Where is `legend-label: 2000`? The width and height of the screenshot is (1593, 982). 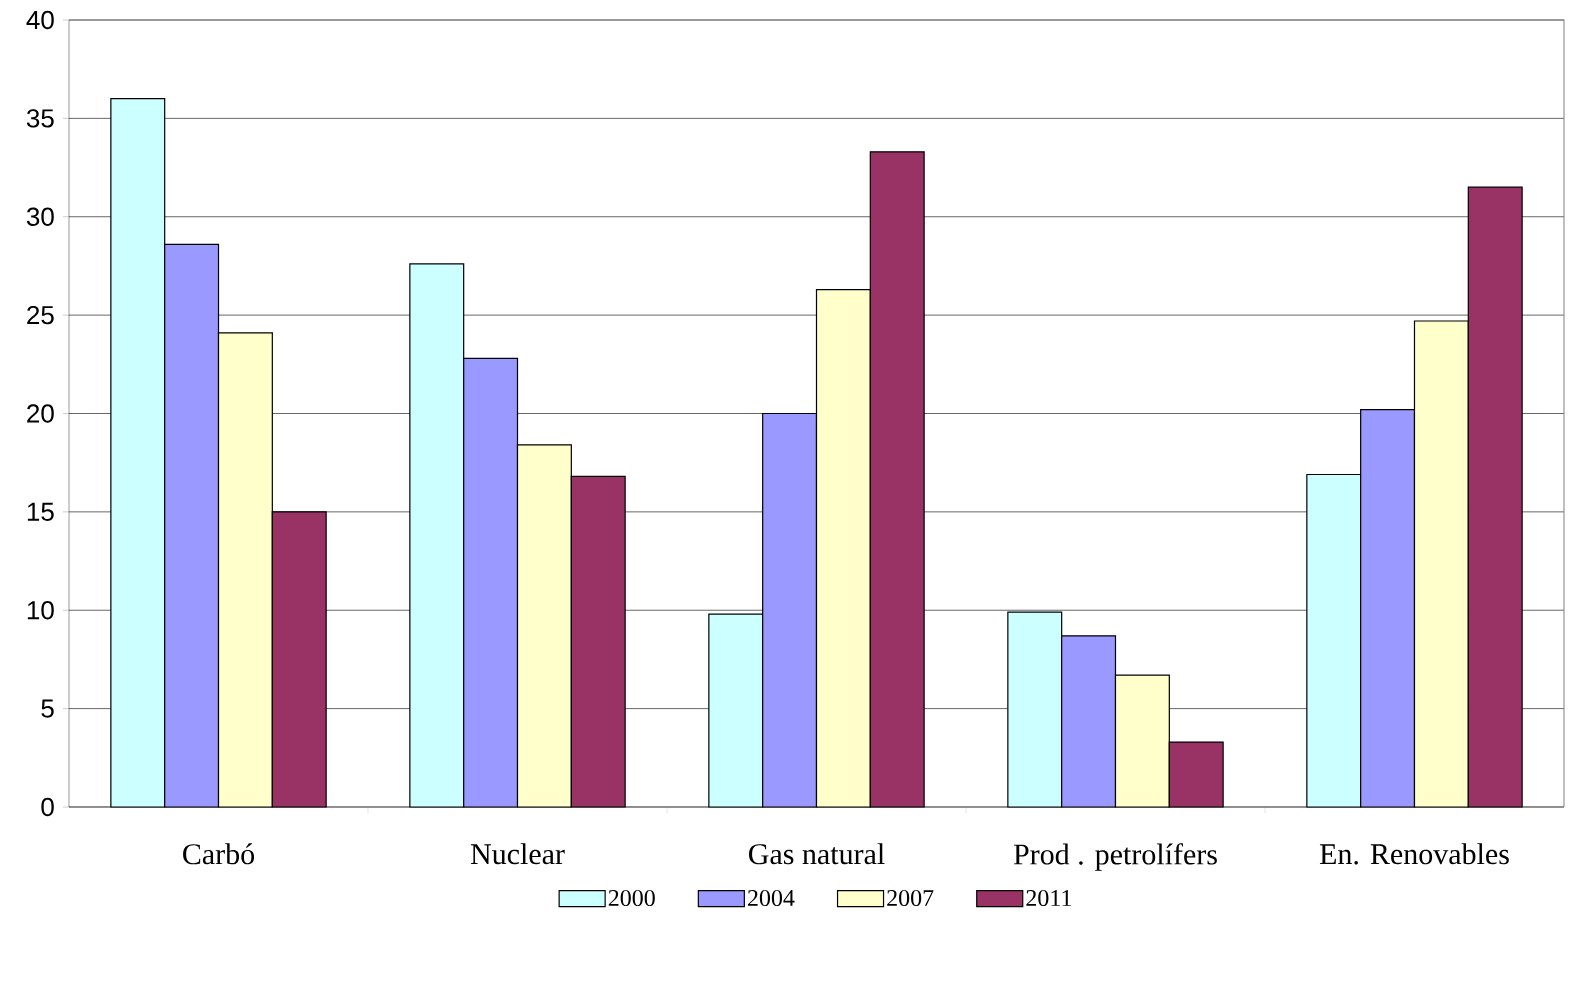
legend-label: 2000 is located at coordinates (631, 898).